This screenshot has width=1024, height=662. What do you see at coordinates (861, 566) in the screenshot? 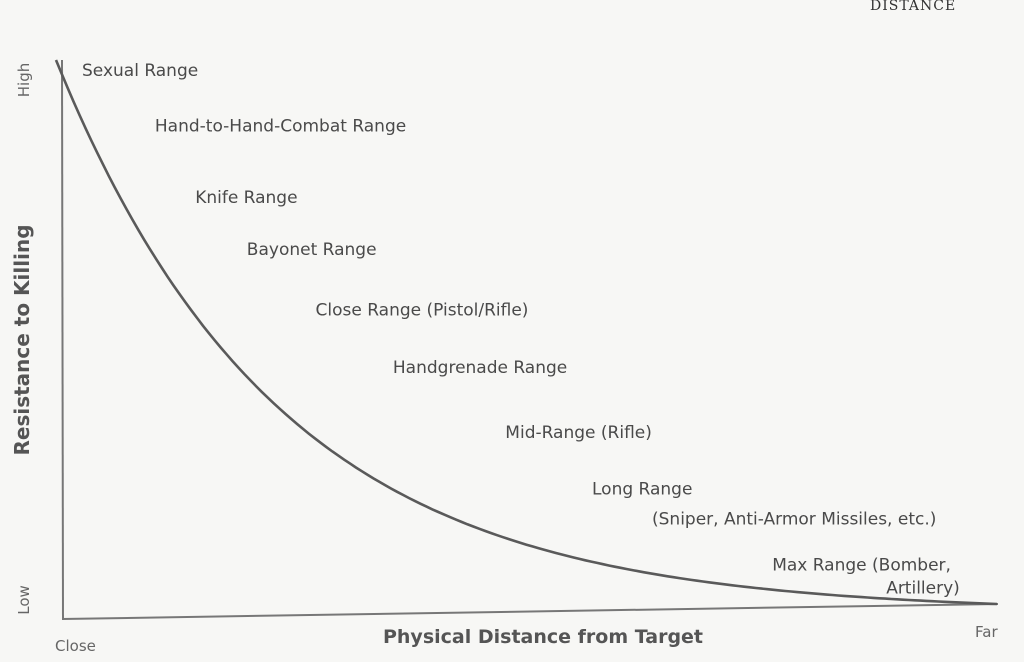
I see `range-label: Max Range (Bomber,` at bounding box center [861, 566].